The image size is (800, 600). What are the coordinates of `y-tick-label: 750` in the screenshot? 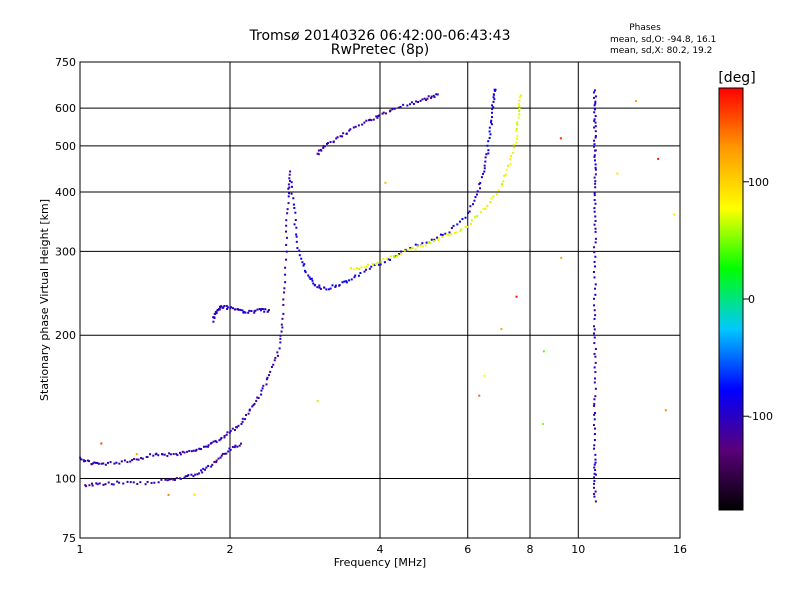 It's located at (65, 62).